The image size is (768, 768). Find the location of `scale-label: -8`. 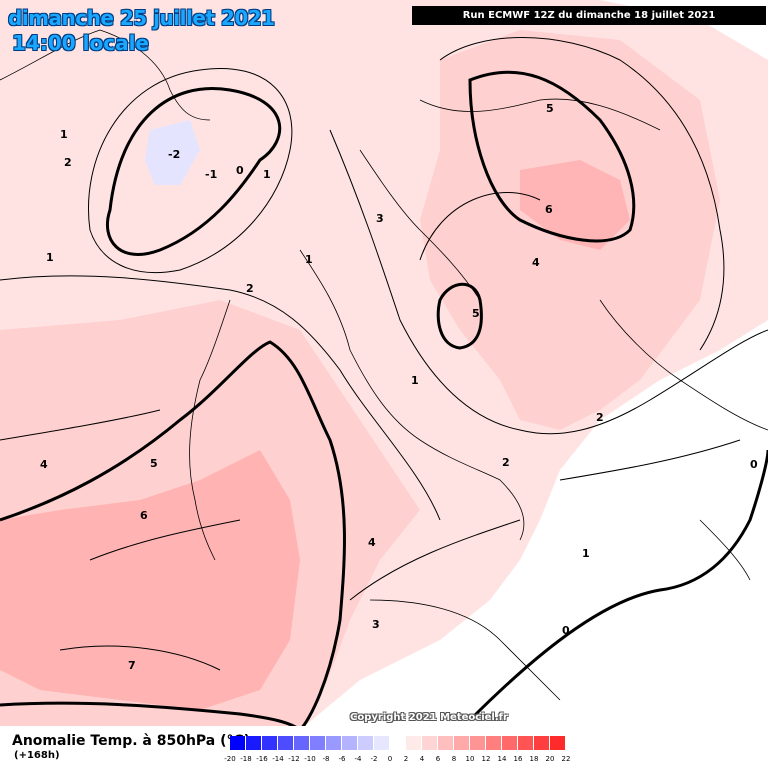

scale-label: -8 is located at coordinates (326, 759).